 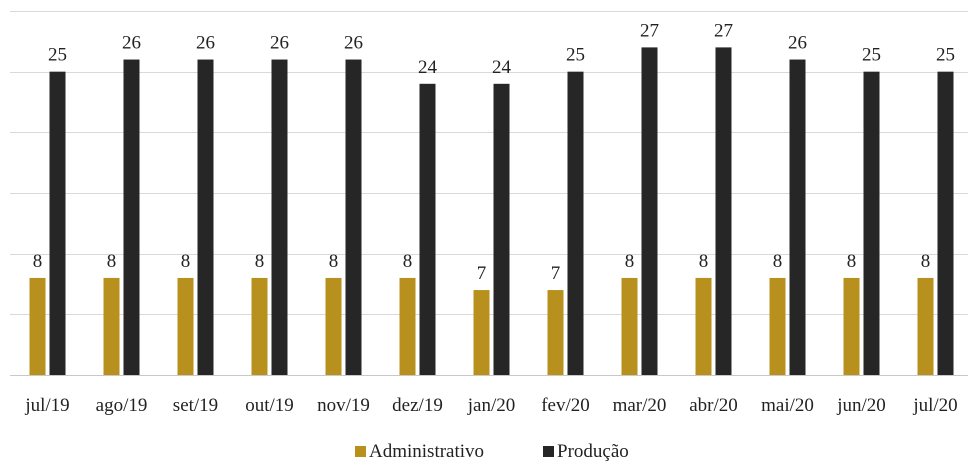 I want to click on x-tick-label: jan/20, so click(x=491, y=405).